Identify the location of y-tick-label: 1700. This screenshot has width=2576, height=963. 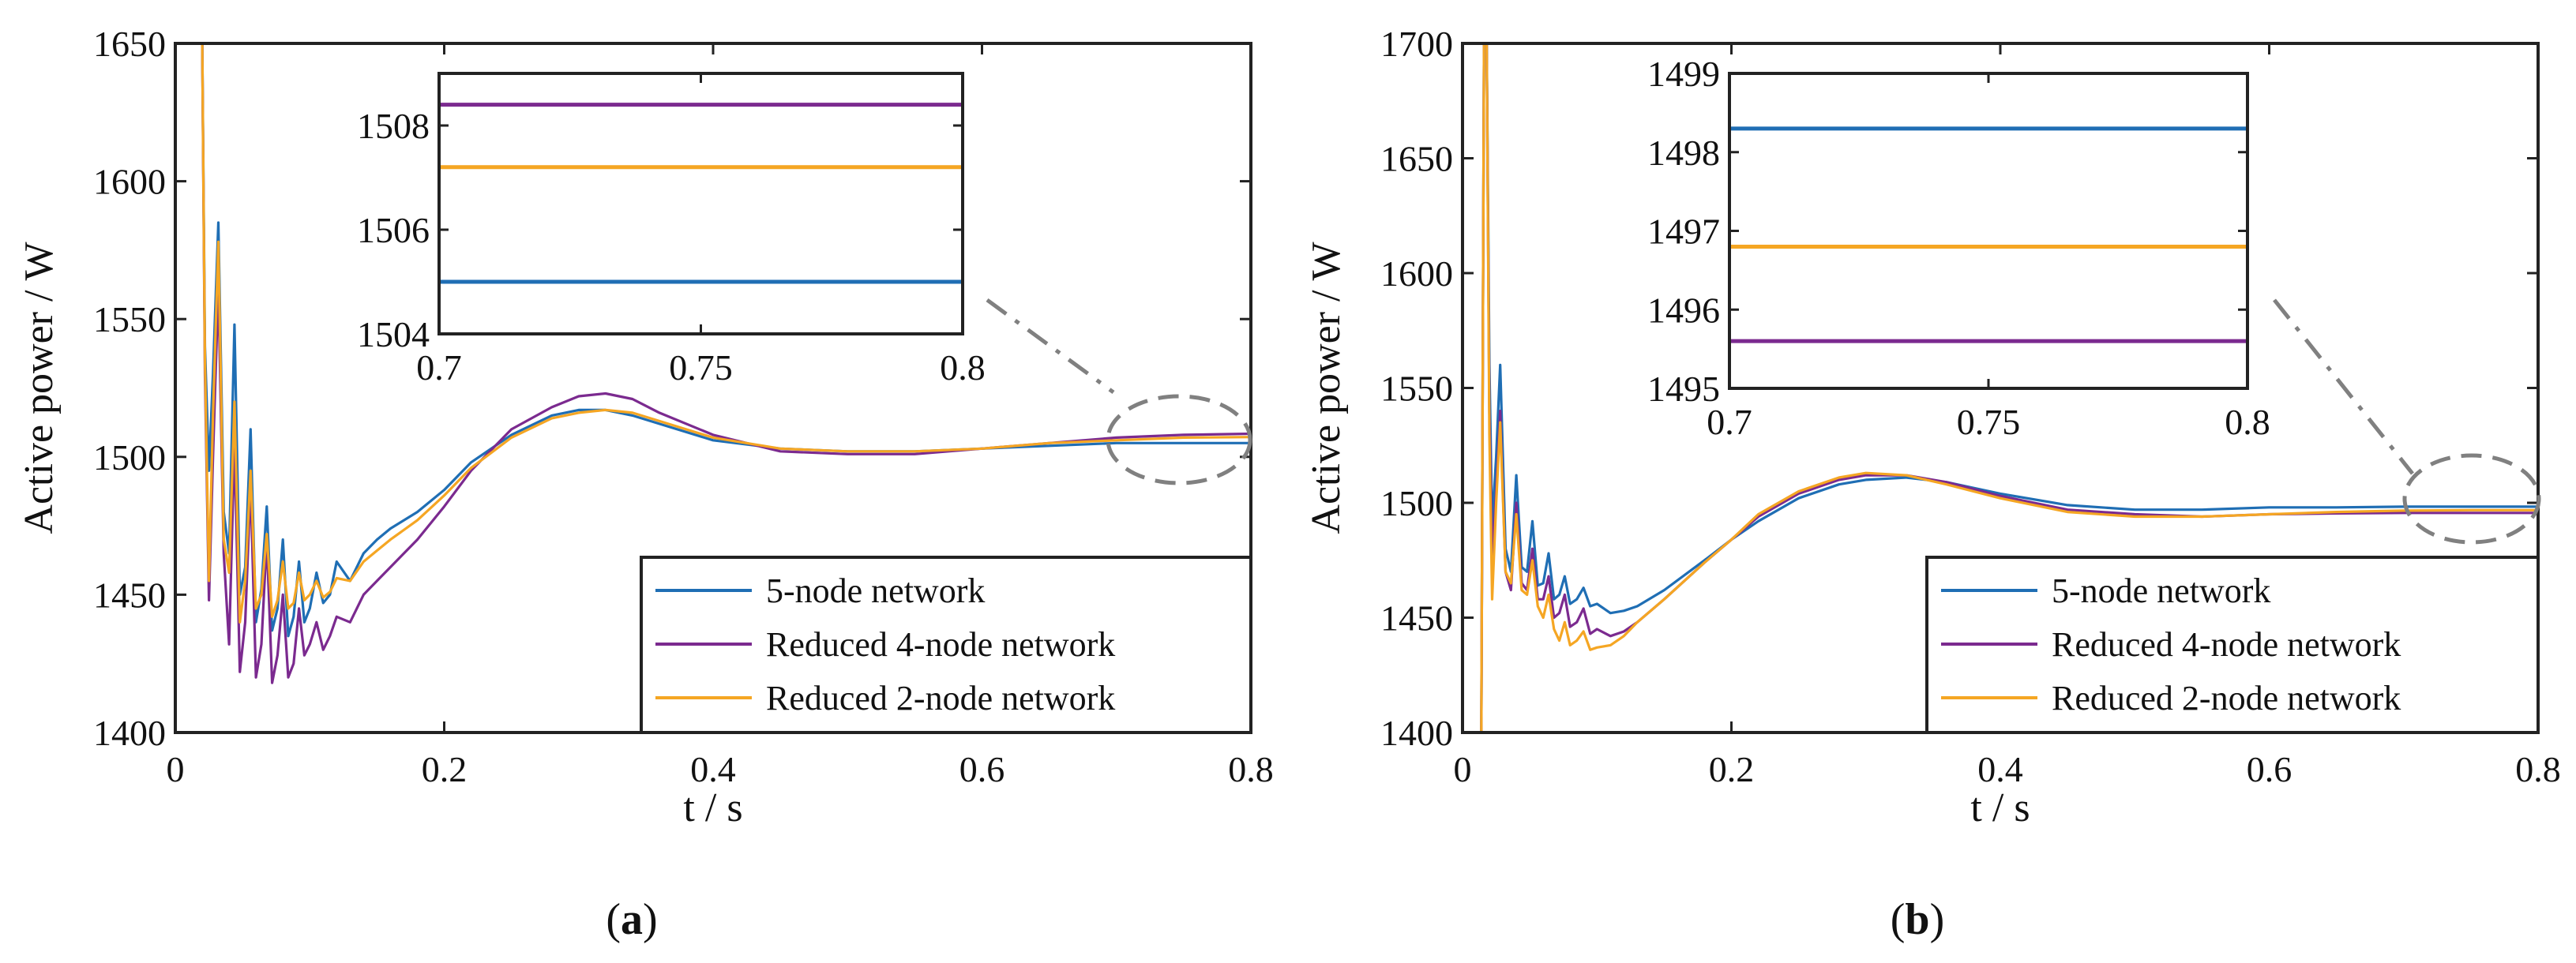
(1416, 44).